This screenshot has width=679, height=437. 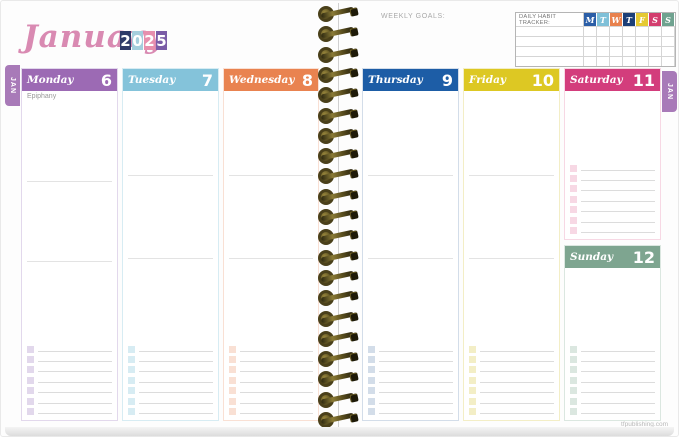 What do you see at coordinates (339, 431) in the screenshot?
I see `page-edge-shadow` at bounding box center [339, 431].